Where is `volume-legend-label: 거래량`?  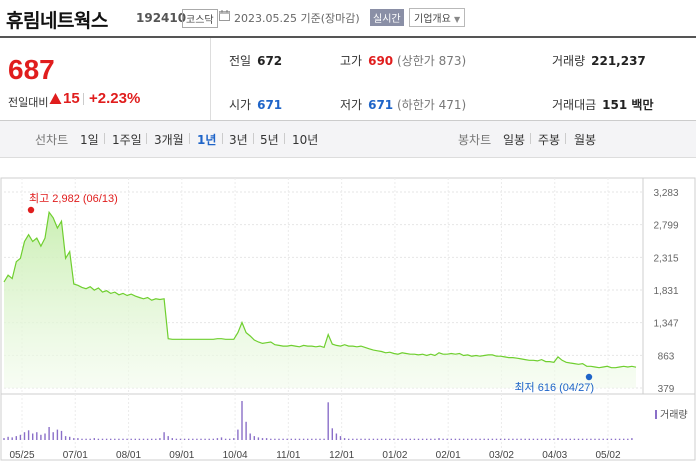 volume-legend-label: 거래량 is located at coordinates (674, 415).